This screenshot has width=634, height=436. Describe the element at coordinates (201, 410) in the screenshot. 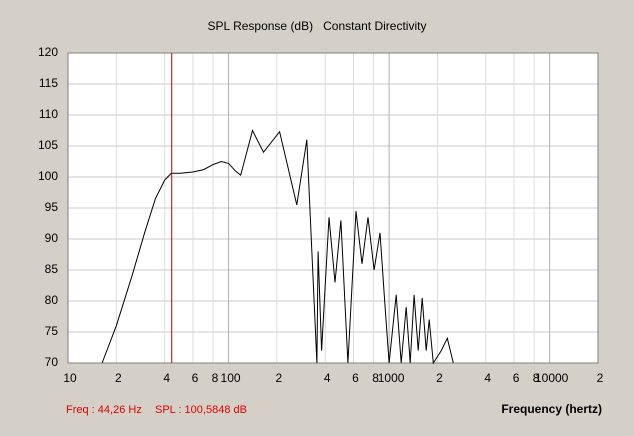

I see `cursor-spl: SPL : 100,5848 dB` at that location.